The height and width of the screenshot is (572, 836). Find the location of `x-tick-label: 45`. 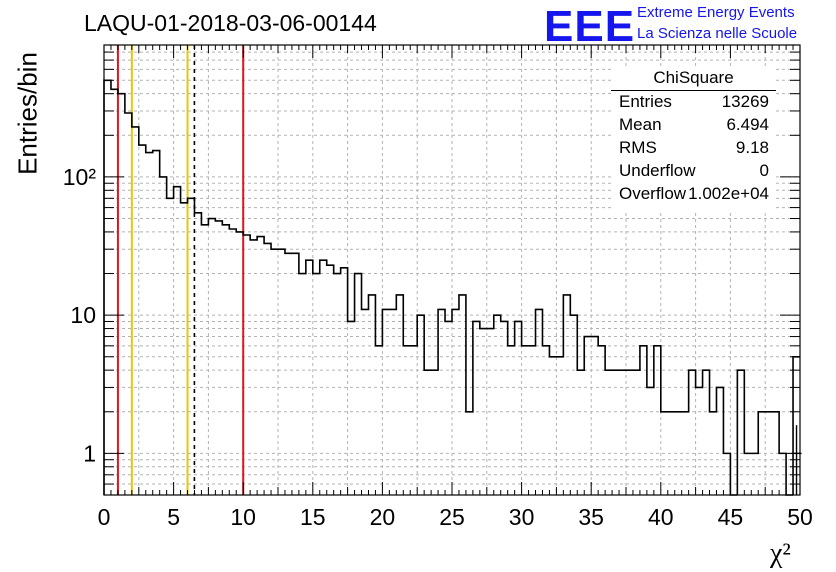

x-tick-label: 45 is located at coordinates (731, 517).